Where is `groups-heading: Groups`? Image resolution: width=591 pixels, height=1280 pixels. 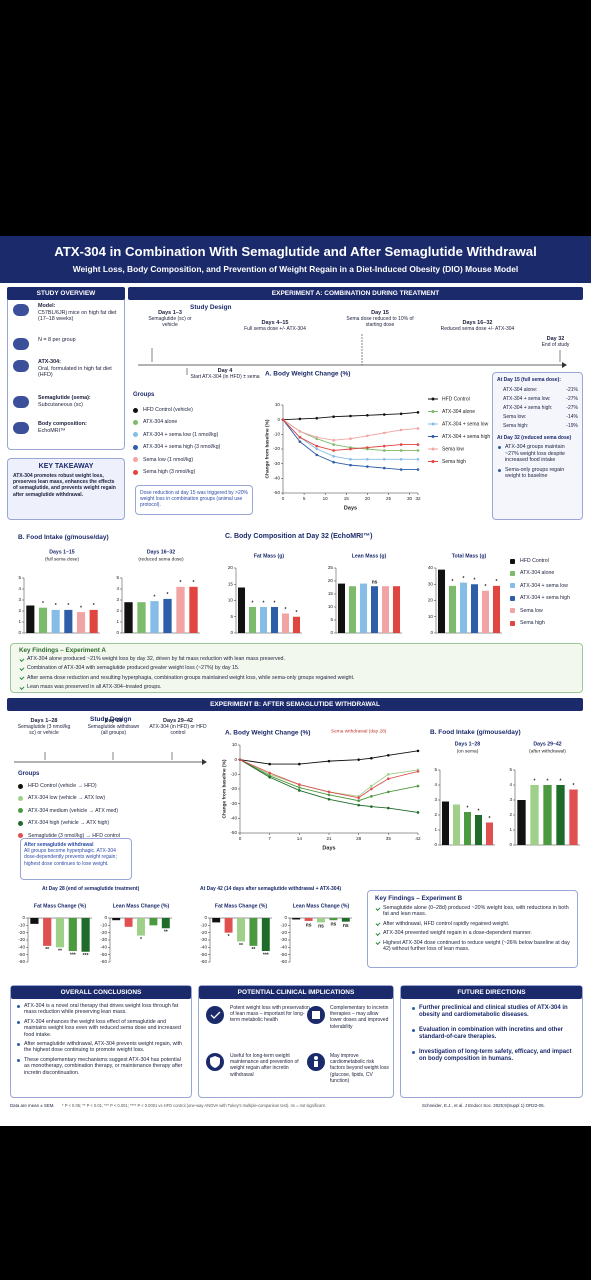
groups-heading: Groups is located at coordinates (144, 395).